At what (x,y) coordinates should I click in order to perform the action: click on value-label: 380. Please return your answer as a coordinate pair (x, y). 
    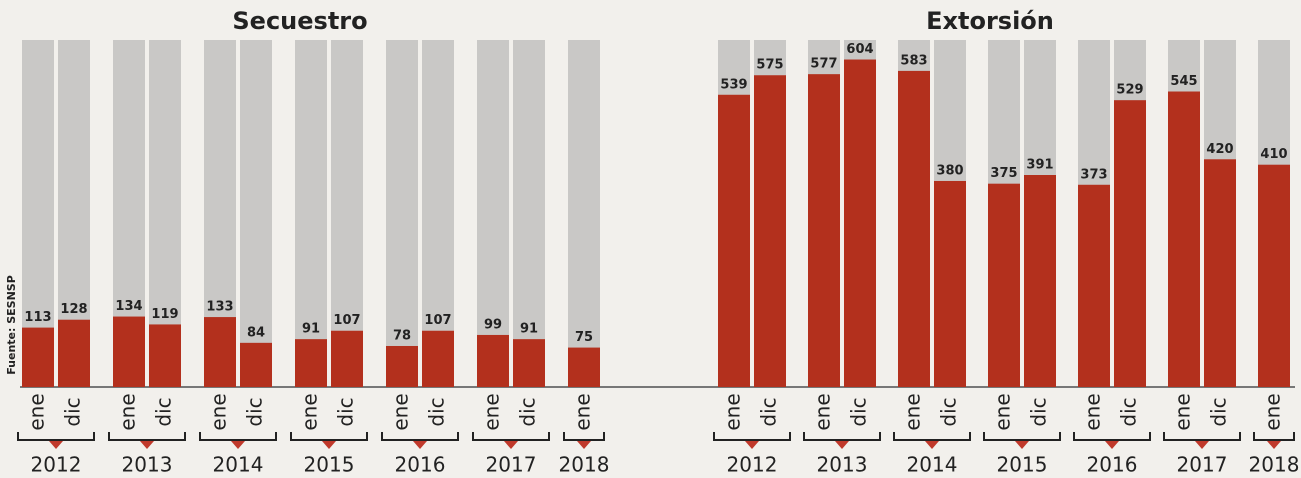
    Looking at the image, I should click on (949, 170).